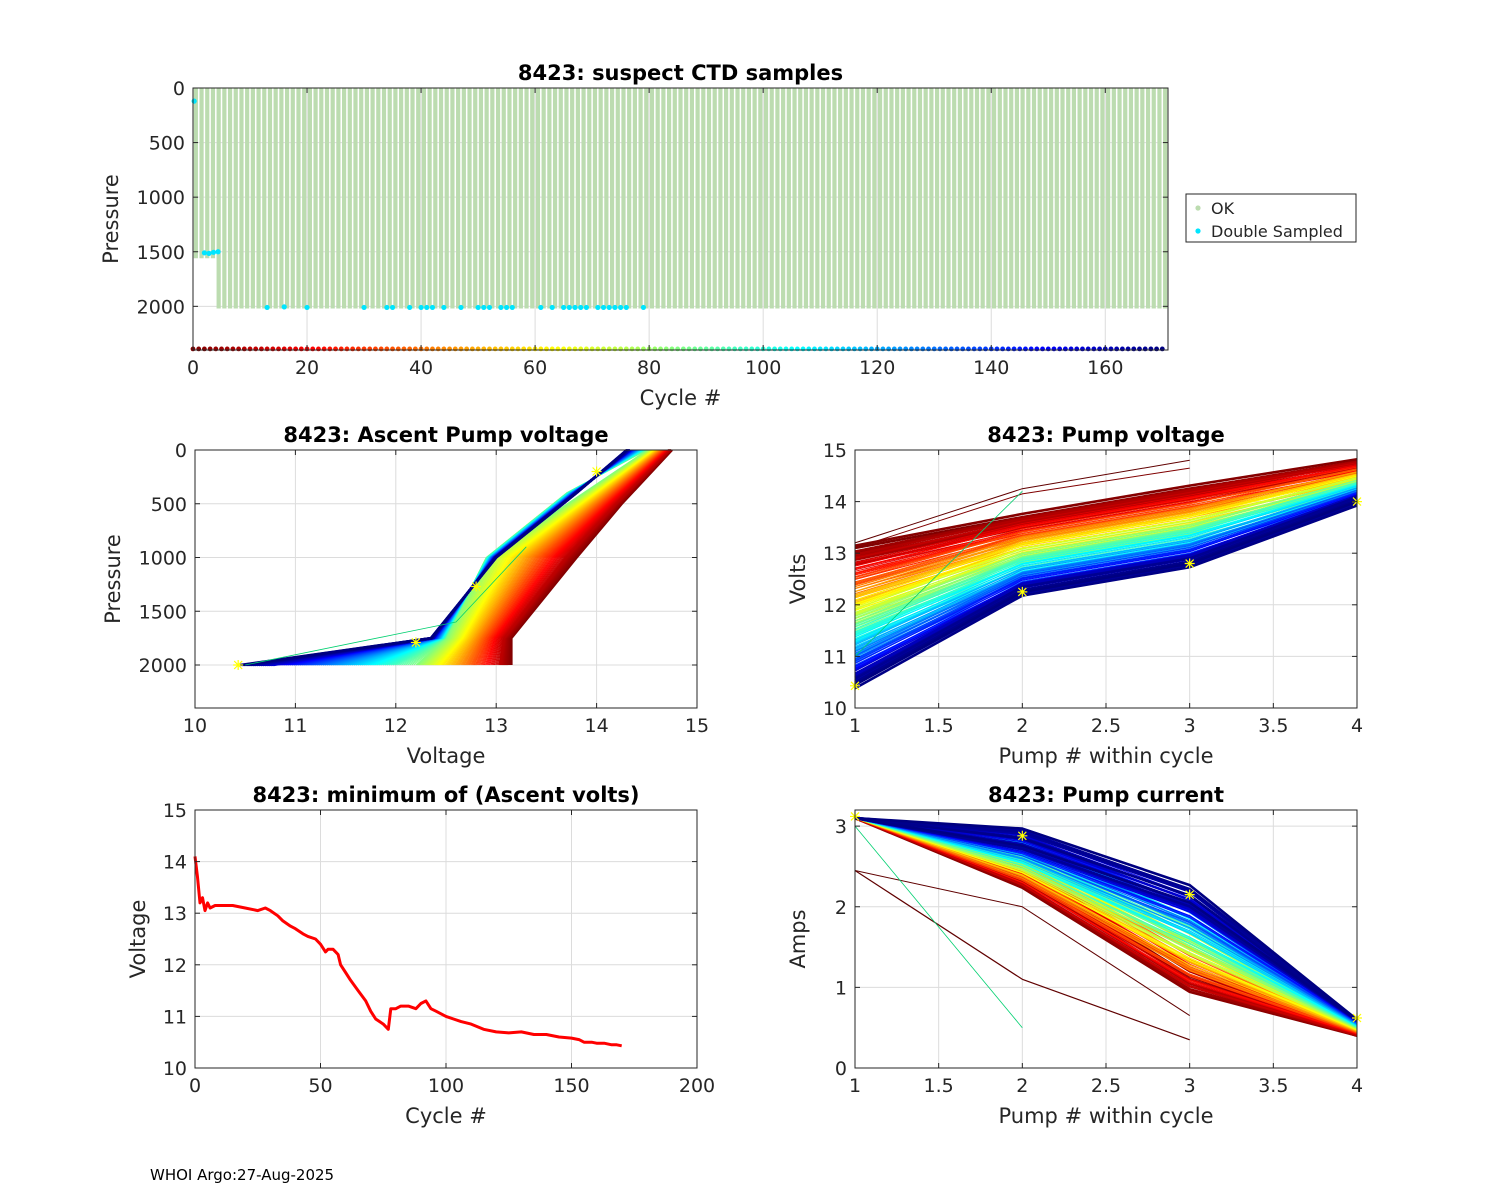 This screenshot has height=1200, width=1500. I want to click on chart-title: 8423: suspect CTD samples, so click(680, 73).